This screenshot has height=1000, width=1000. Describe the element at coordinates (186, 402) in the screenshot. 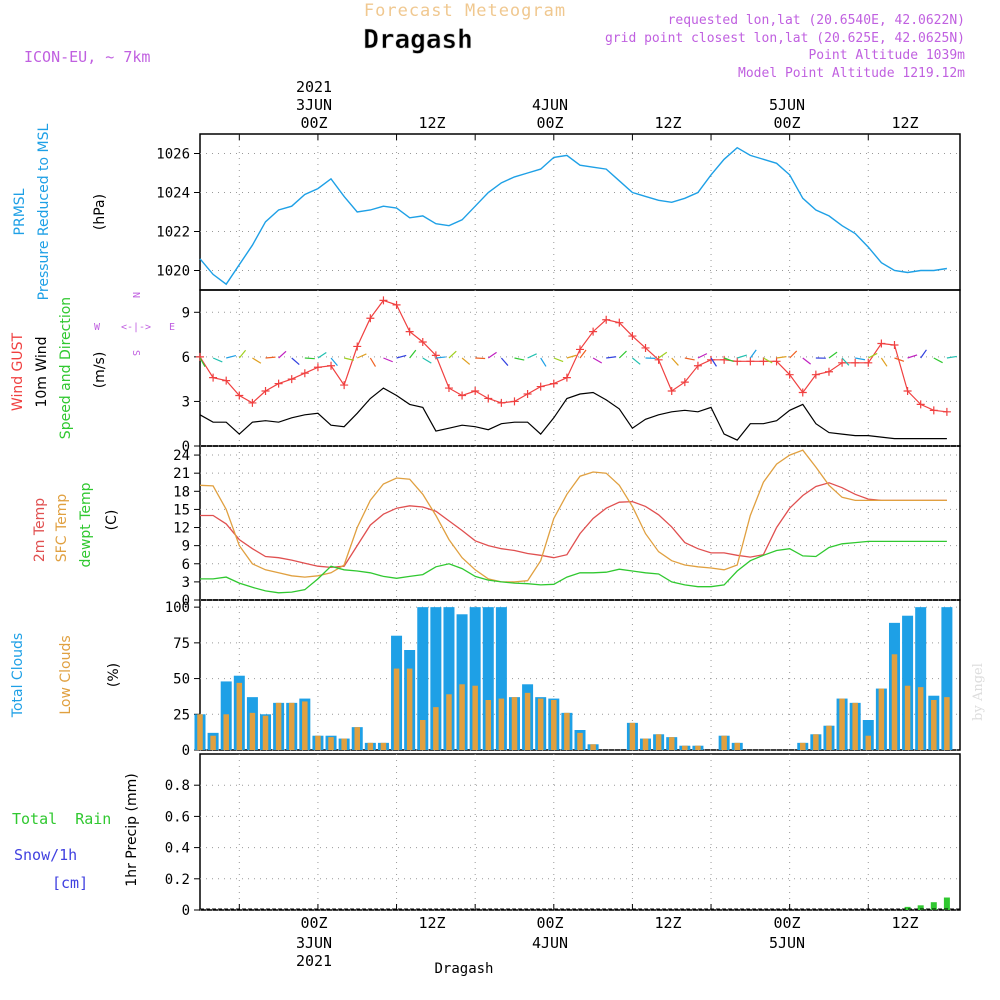

I see `y-tick-label: 3` at that location.